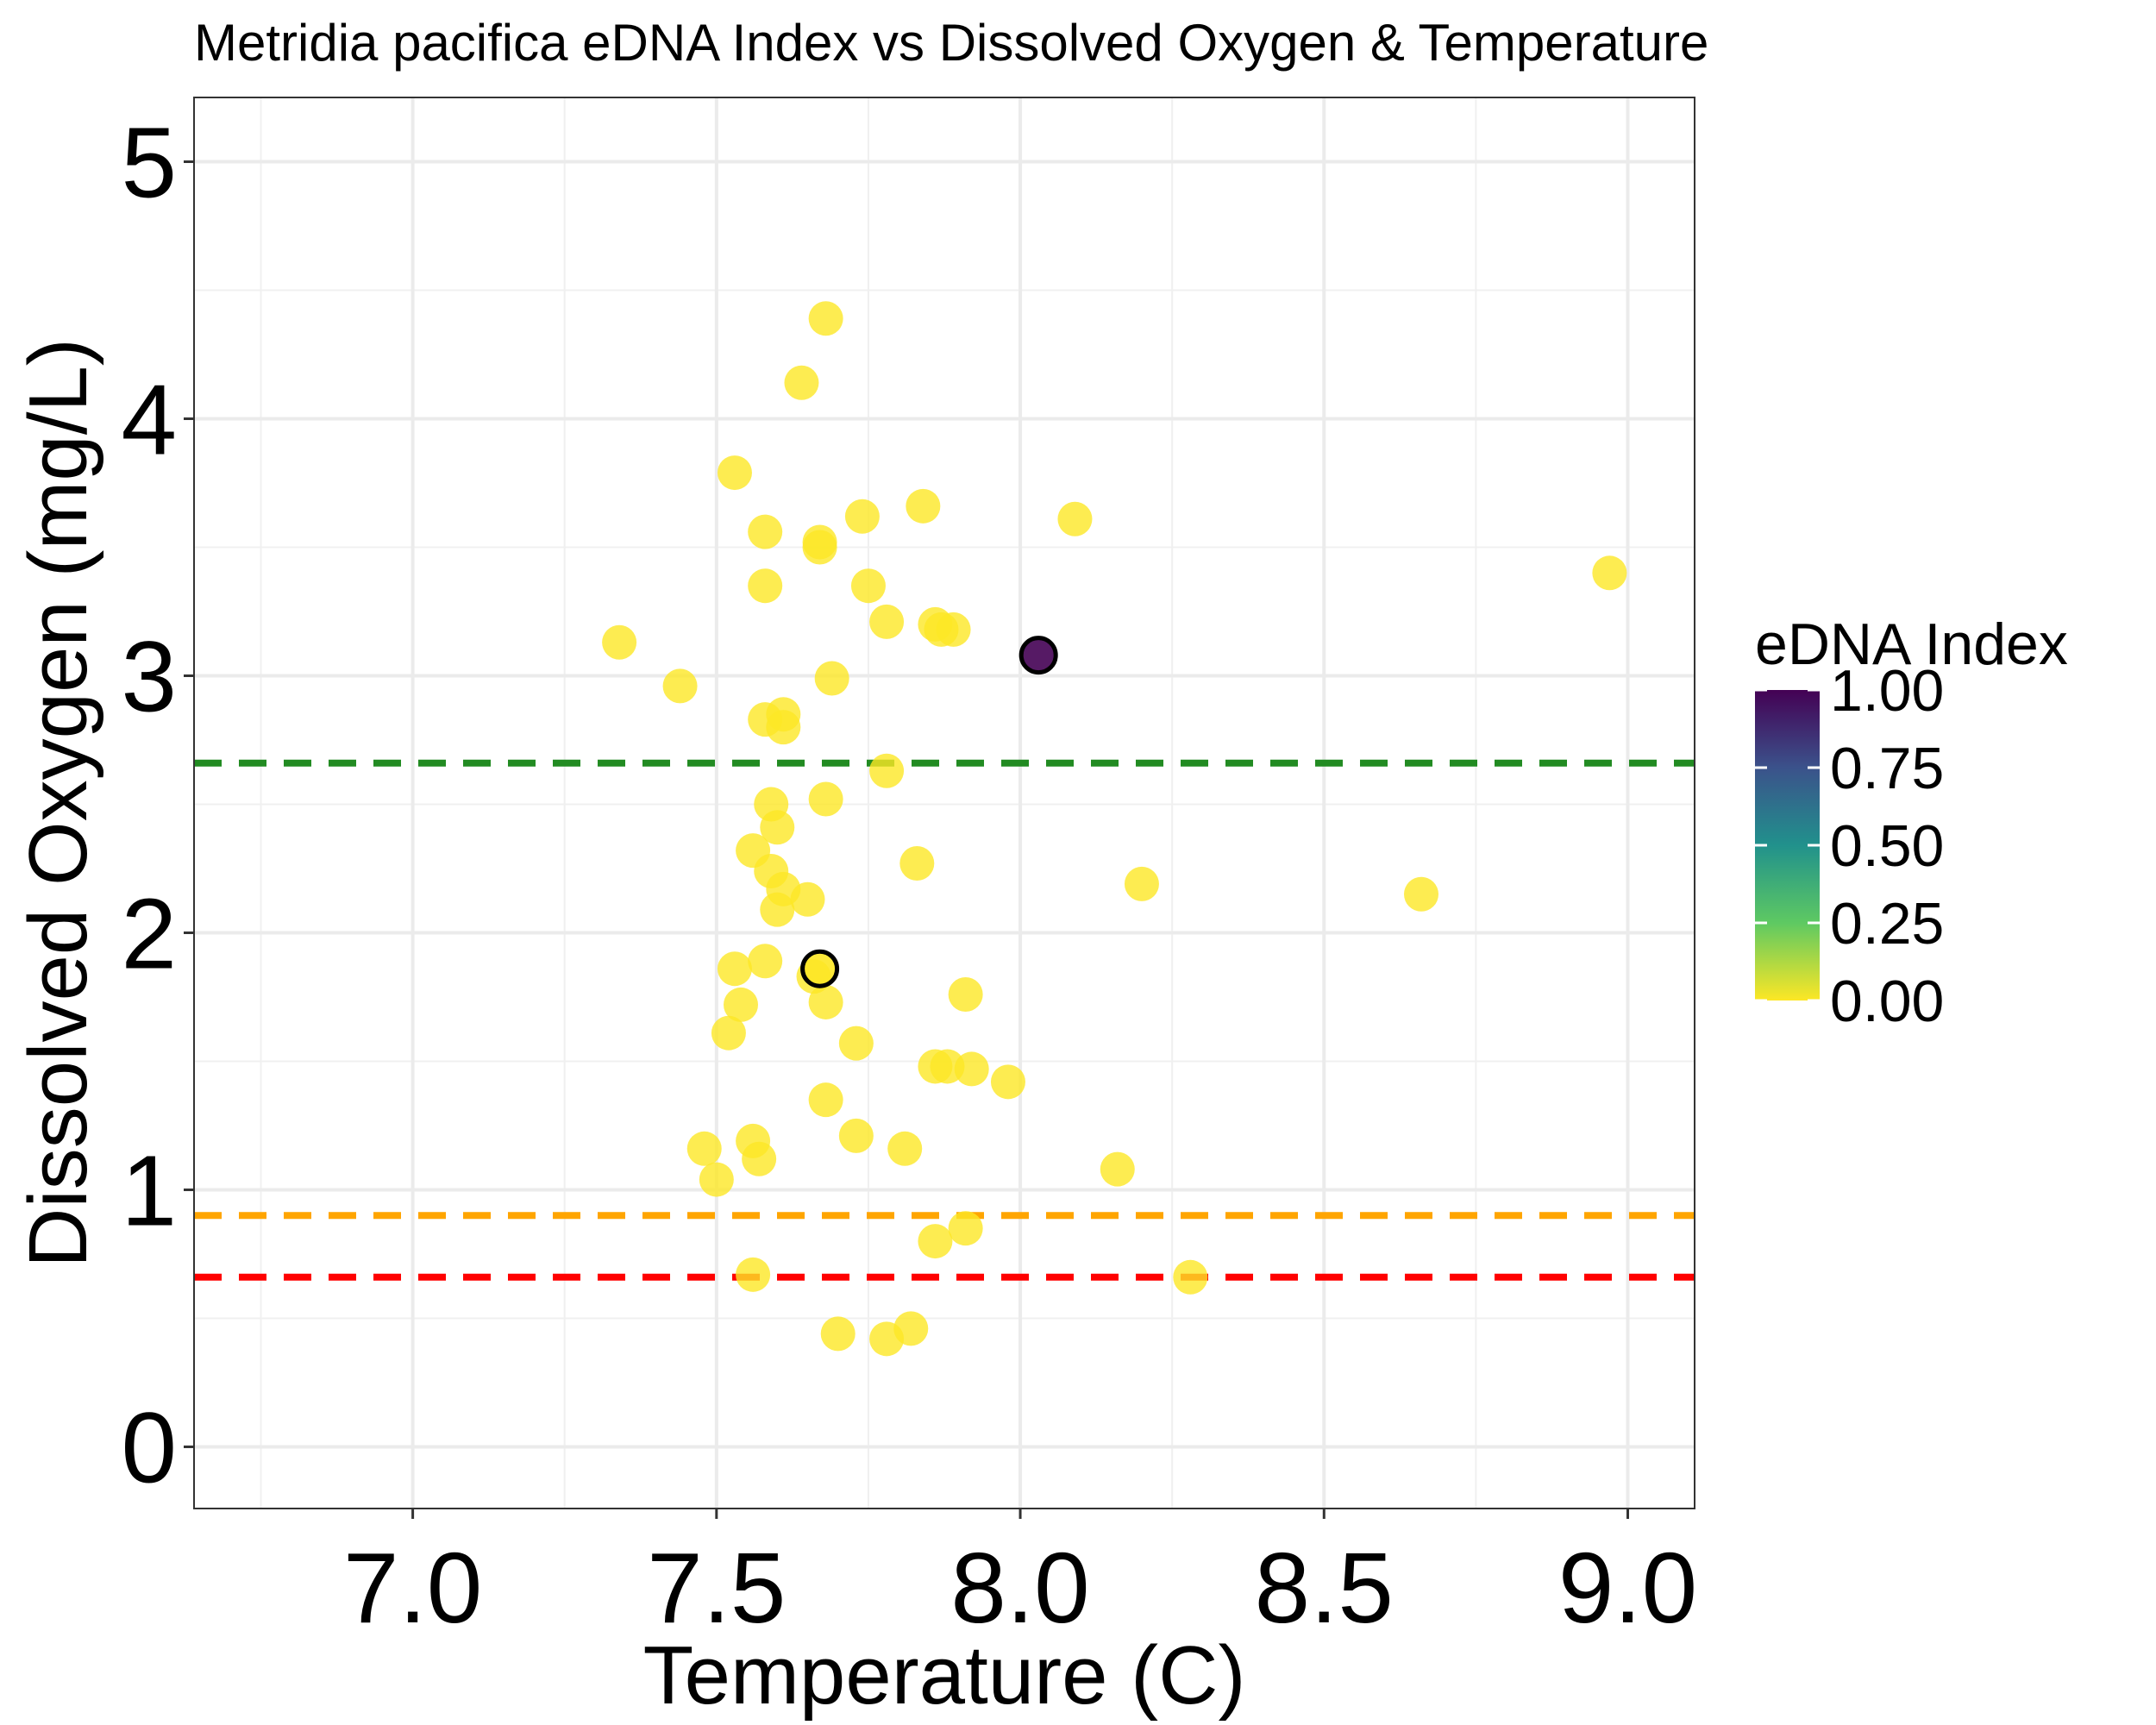 The height and width of the screenshot is (1725, 2156). I want to click on x-tick-label: 9.0, so click(1627, 1588).